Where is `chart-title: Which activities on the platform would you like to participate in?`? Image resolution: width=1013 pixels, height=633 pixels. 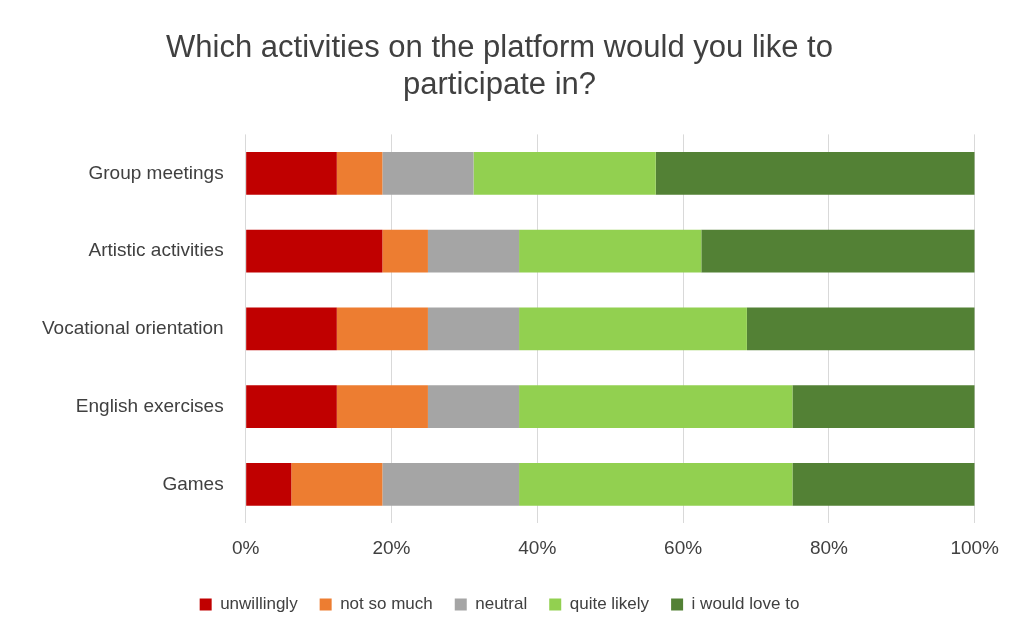
chart-title: Which activities on the platform would you like to participate in? is located at coordinates (499, 65).